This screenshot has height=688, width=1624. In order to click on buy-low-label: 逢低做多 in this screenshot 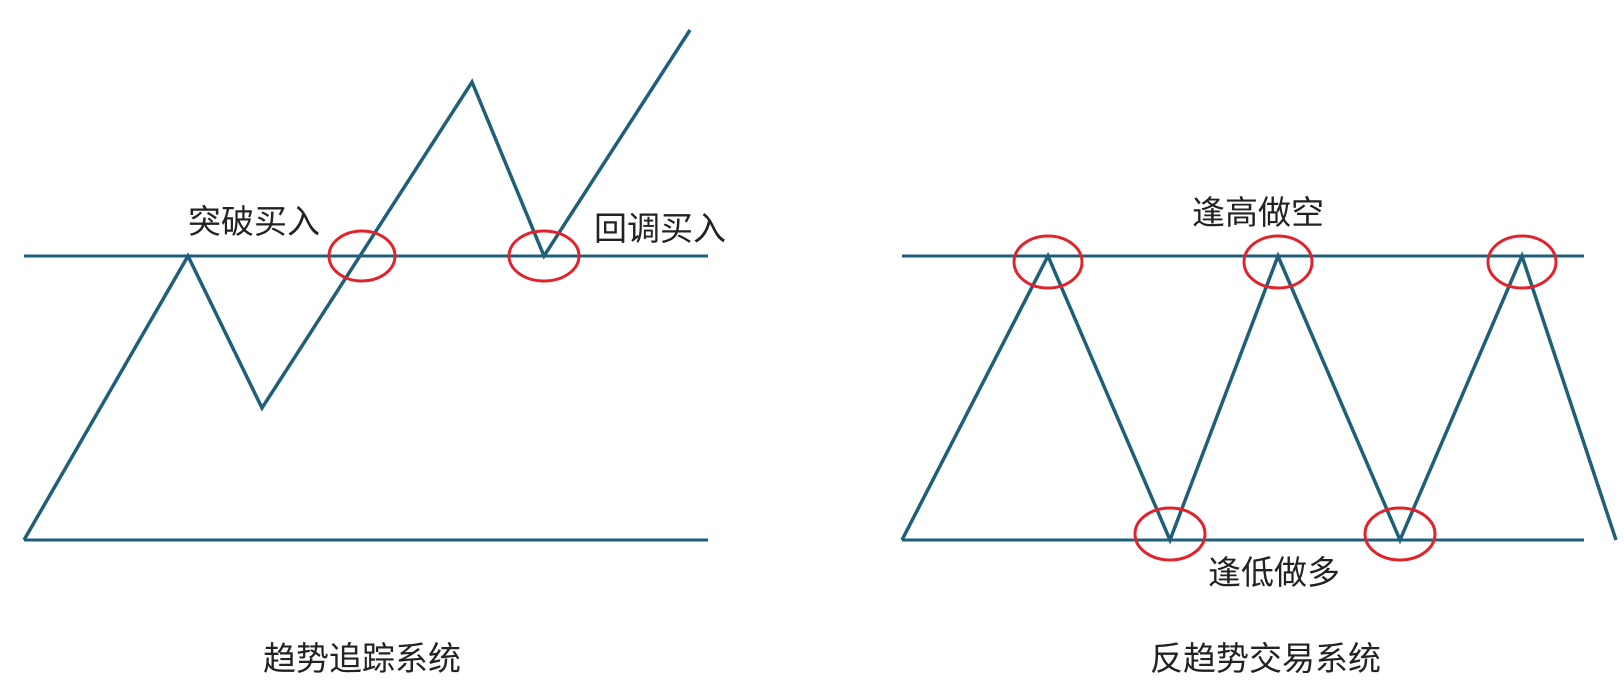, I will do `click(1274, 572)`.